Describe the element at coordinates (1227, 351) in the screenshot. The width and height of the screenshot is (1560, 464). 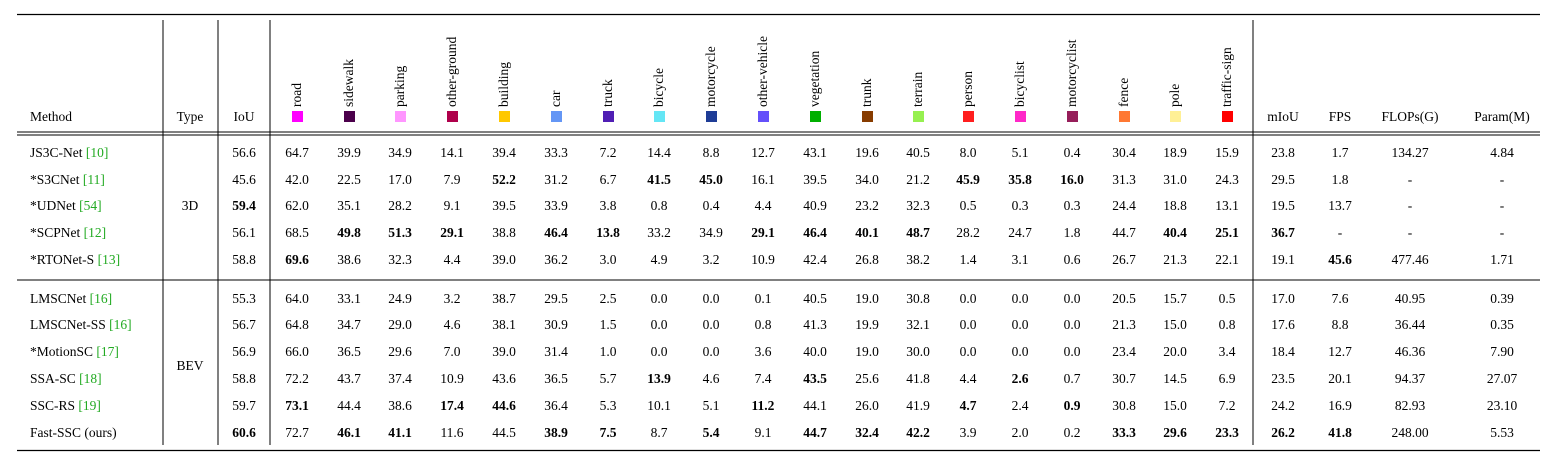
I see `class-value-cell: 3.4` at that location.